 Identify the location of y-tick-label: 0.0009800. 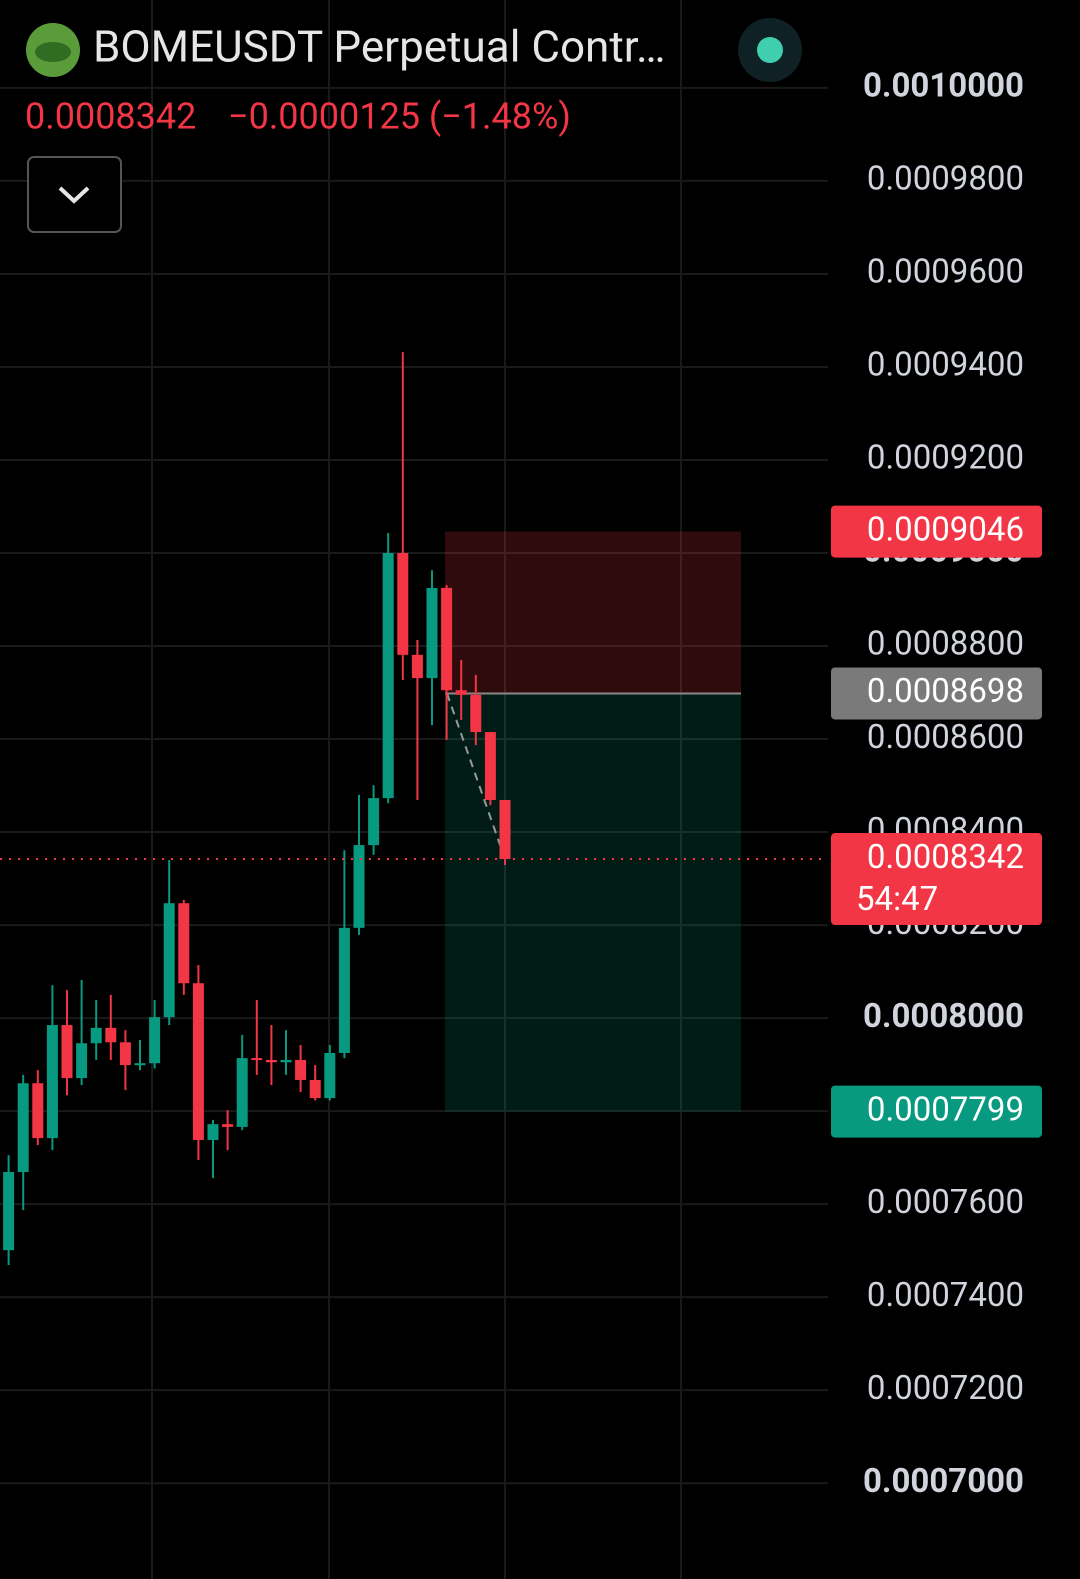
(945, 179).